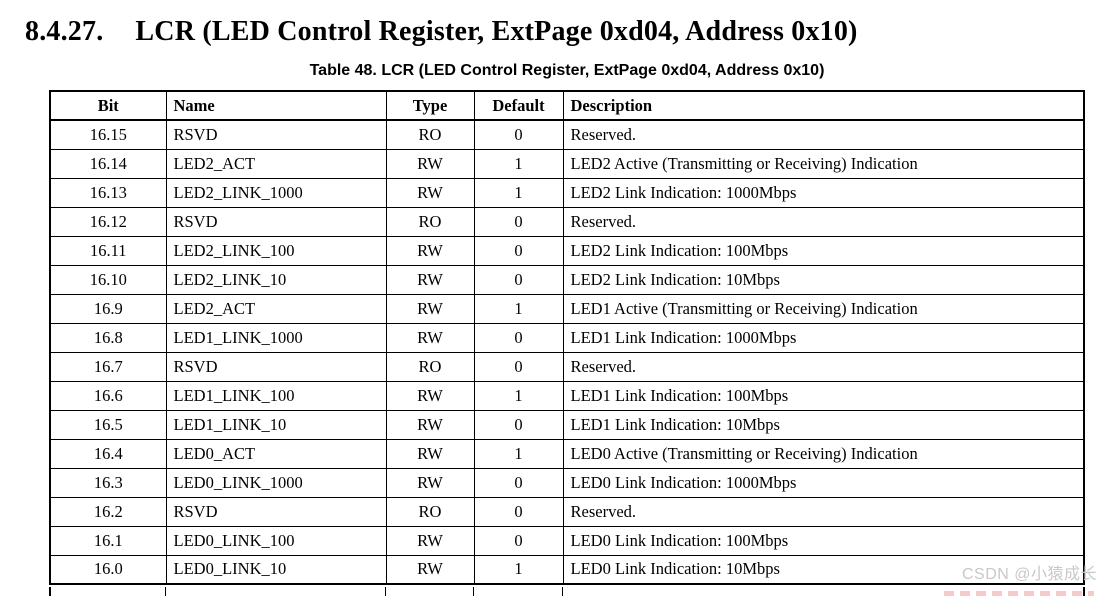  Describe the element at coordinates (823, 279) in the screenshot. I see `cell-description: LED2 Link Indication: 10Mbps` at that location.